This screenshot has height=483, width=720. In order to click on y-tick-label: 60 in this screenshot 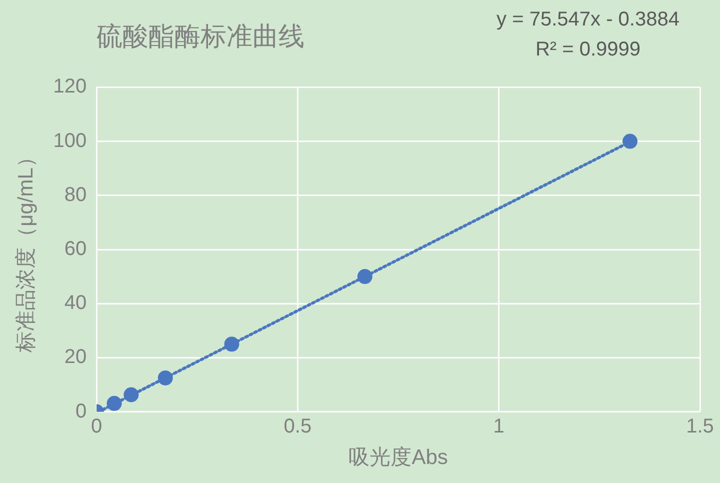, I will do `click(75, 249)`.